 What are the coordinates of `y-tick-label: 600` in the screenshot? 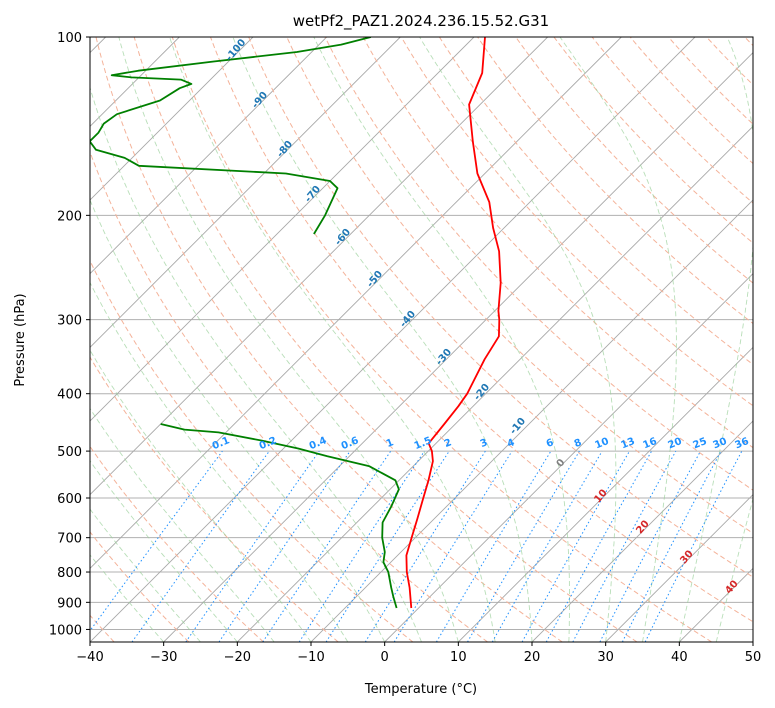 It's located at (69, 499).